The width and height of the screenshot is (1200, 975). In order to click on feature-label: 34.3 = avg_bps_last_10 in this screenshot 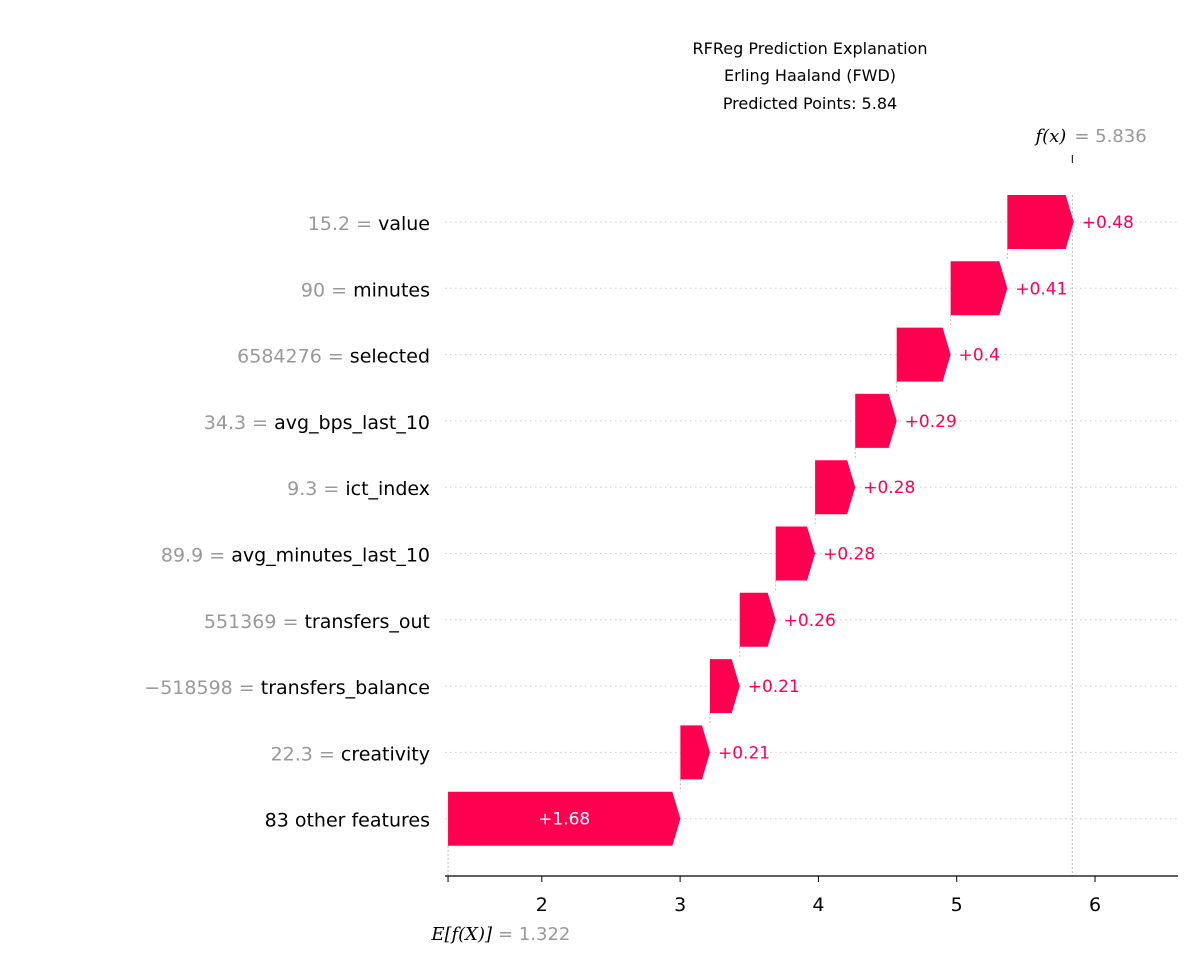, I will do `click(317, 423)`.